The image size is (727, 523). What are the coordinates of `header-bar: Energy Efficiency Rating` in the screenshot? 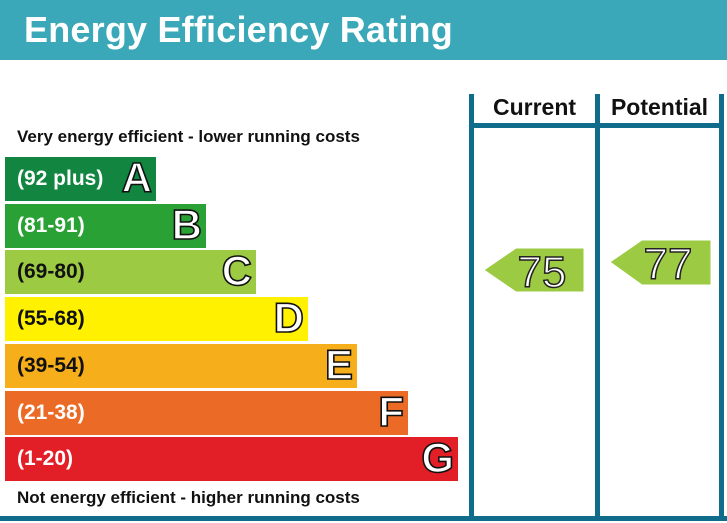 It's located at (363, 30).